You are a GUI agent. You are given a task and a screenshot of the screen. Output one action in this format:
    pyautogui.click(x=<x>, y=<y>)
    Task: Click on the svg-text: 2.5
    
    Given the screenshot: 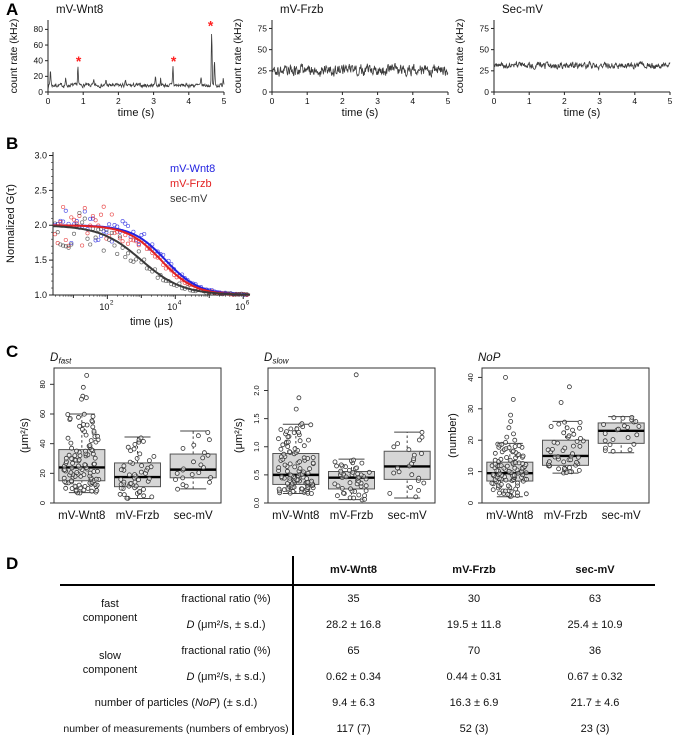 What is the action you would take?
    pyautogui.click(x=40, y=190)
    